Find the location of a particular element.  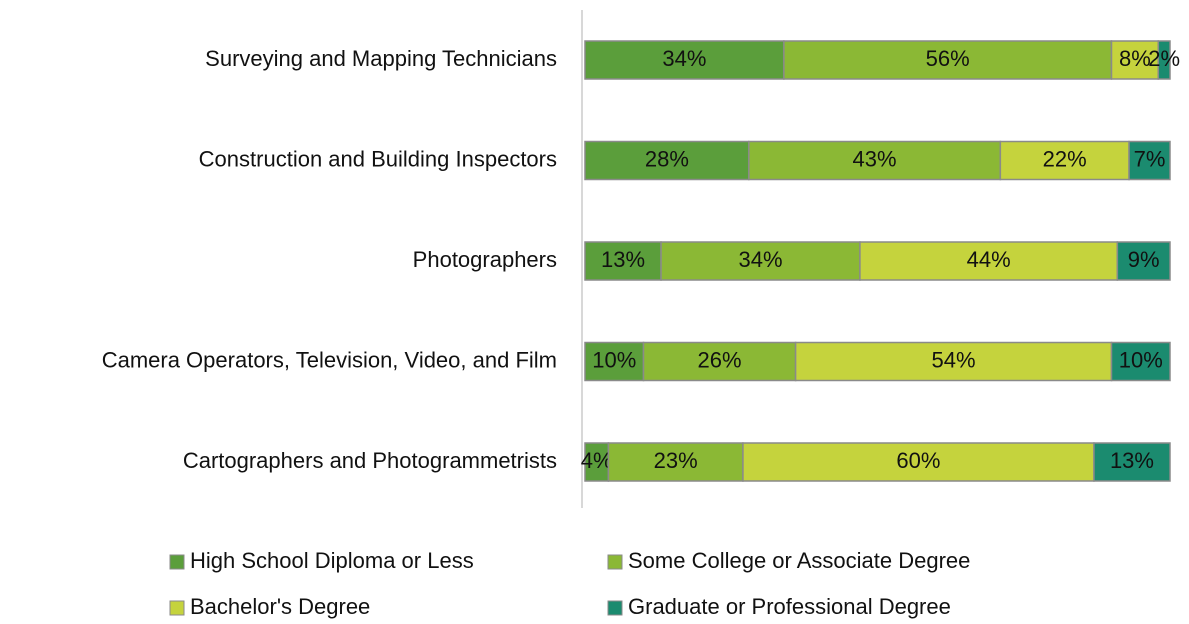

data-label: 2% is located at coordinates (1164, 58).